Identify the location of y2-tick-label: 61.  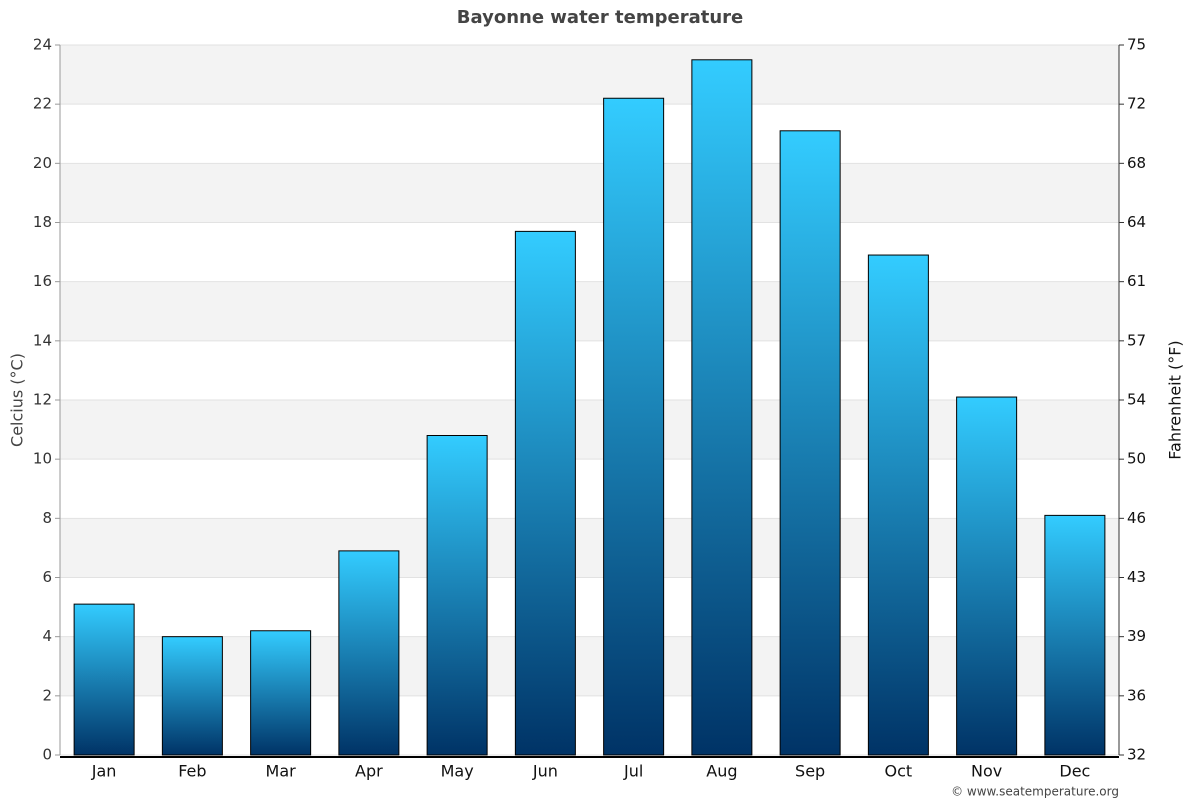
(1136, 281).